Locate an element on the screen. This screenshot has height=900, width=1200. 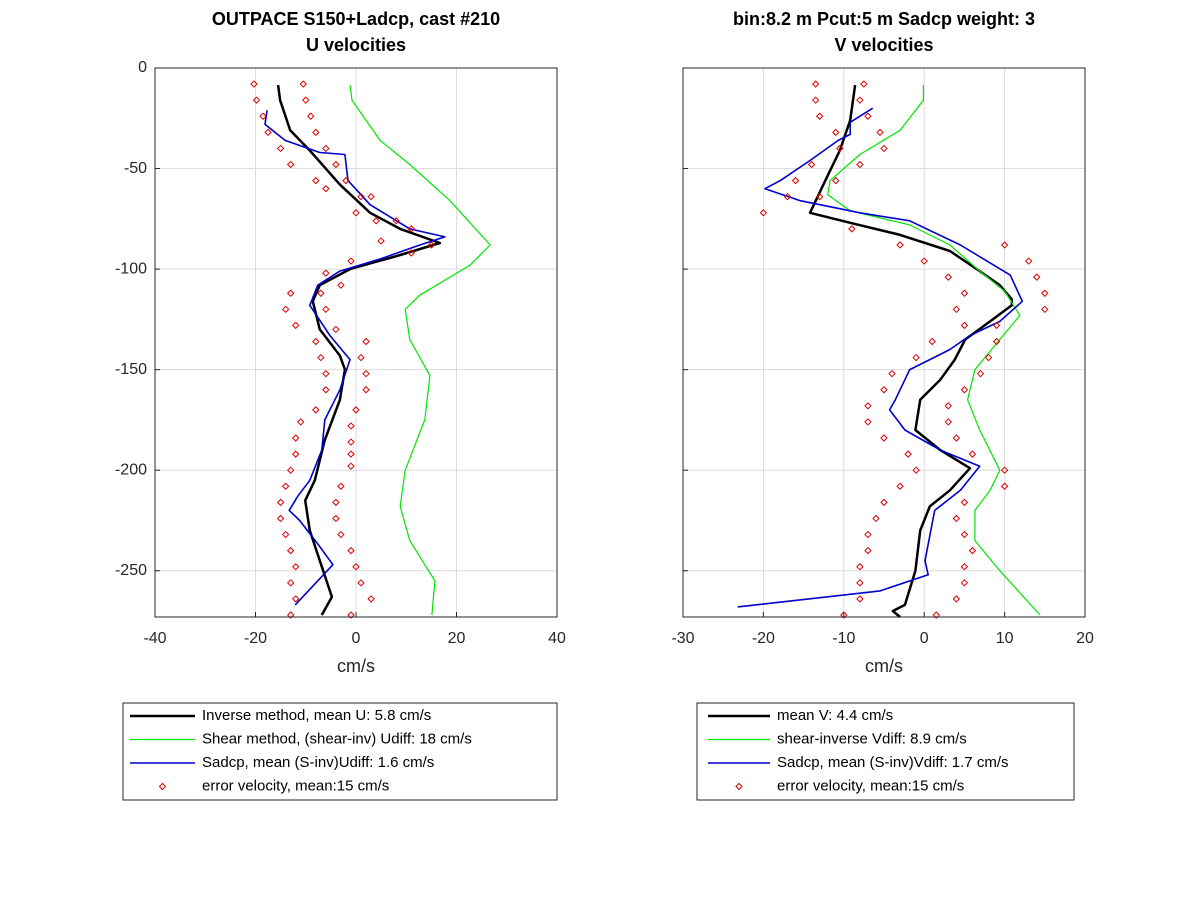
x-axis-label: cm/s is located at coordinates (356, 666).